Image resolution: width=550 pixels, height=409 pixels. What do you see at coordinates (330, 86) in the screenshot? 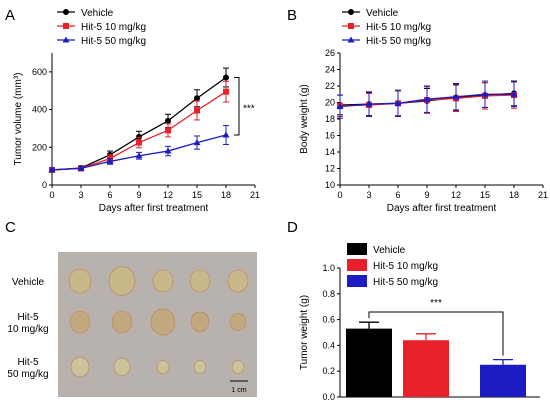
I see `y-tick-label: 22` at bounding box center [330, 86].